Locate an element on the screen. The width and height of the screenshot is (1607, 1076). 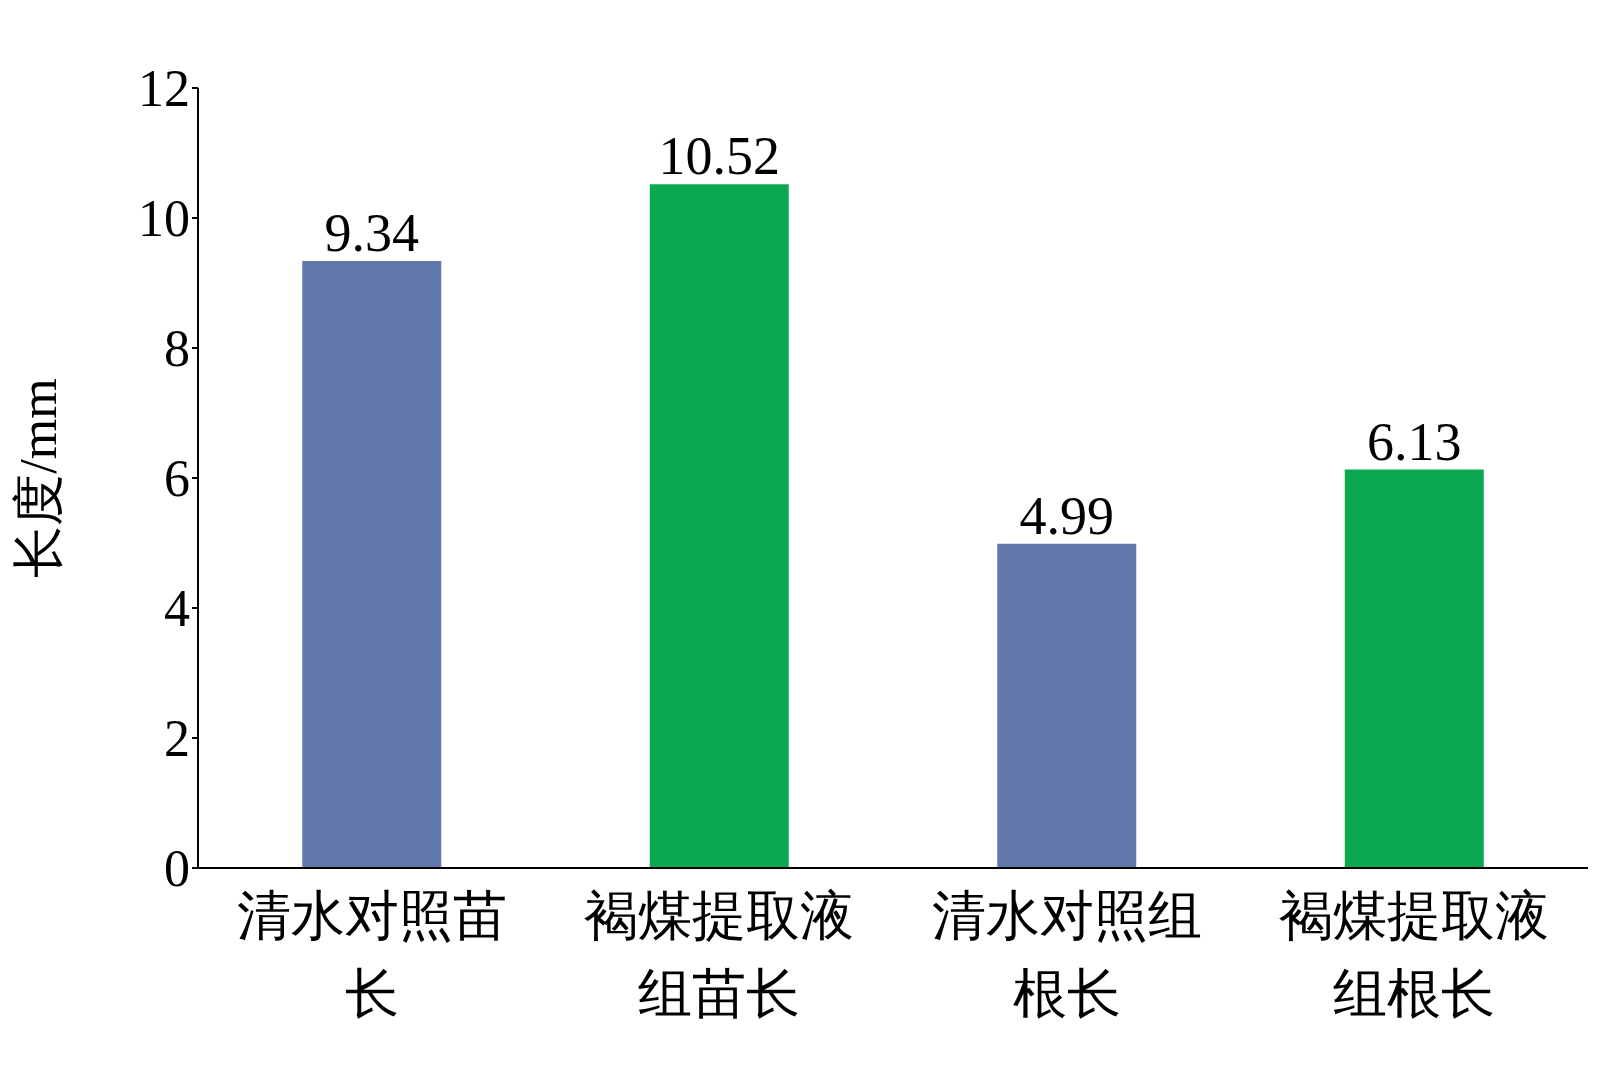
y-tick-label: 0 is located at coordinates (177, 869).